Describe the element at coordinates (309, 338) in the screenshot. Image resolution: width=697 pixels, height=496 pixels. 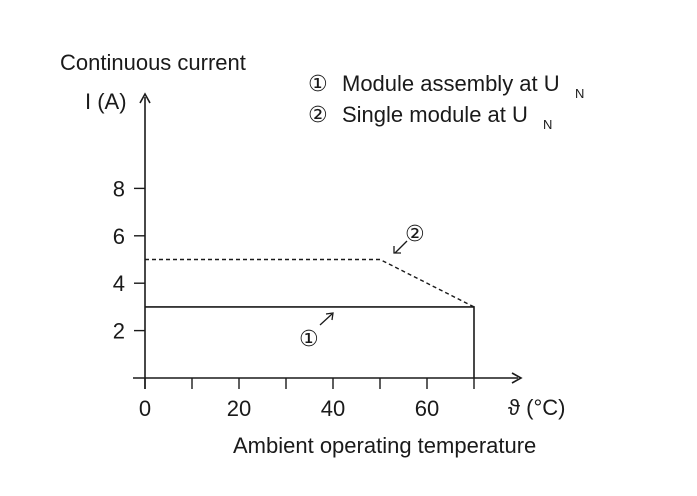
I see `callout-marker-1: ①` at that location.